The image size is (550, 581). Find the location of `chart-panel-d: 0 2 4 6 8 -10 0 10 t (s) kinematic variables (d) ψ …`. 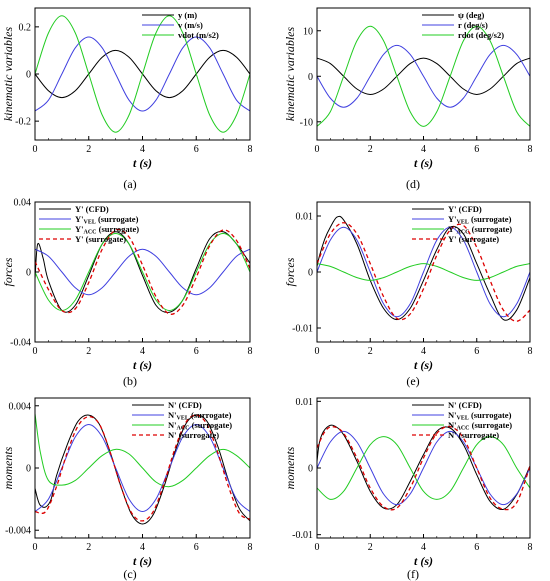

chart-panel-d: 0 2 4 6 8 -10 0 10 t (s) kinematic variables (d) ψ … is located at coordinates (408, 99).